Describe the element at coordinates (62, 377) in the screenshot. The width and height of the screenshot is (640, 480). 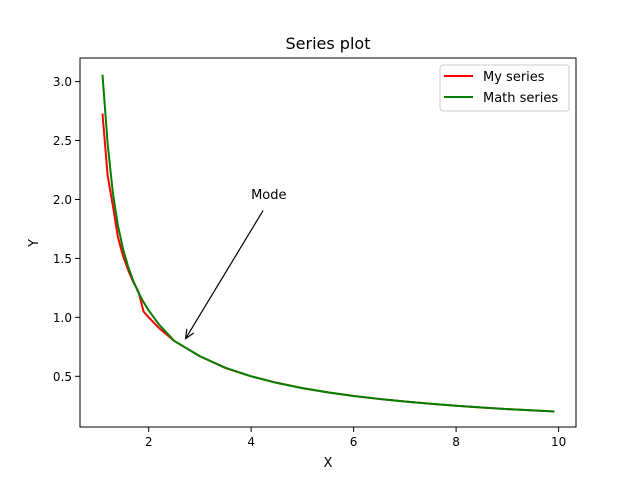
I see `y-tick-label: 0.5` at that location.